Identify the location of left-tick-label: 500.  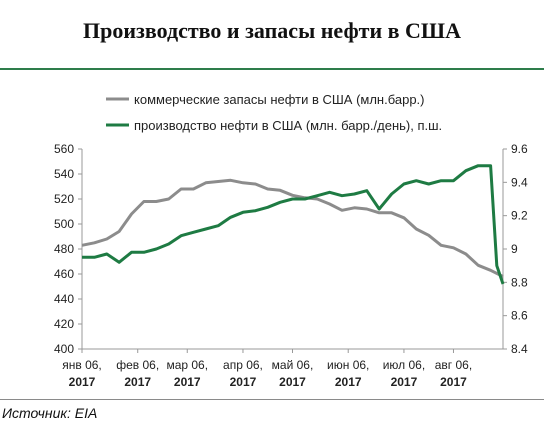
(64, 224).